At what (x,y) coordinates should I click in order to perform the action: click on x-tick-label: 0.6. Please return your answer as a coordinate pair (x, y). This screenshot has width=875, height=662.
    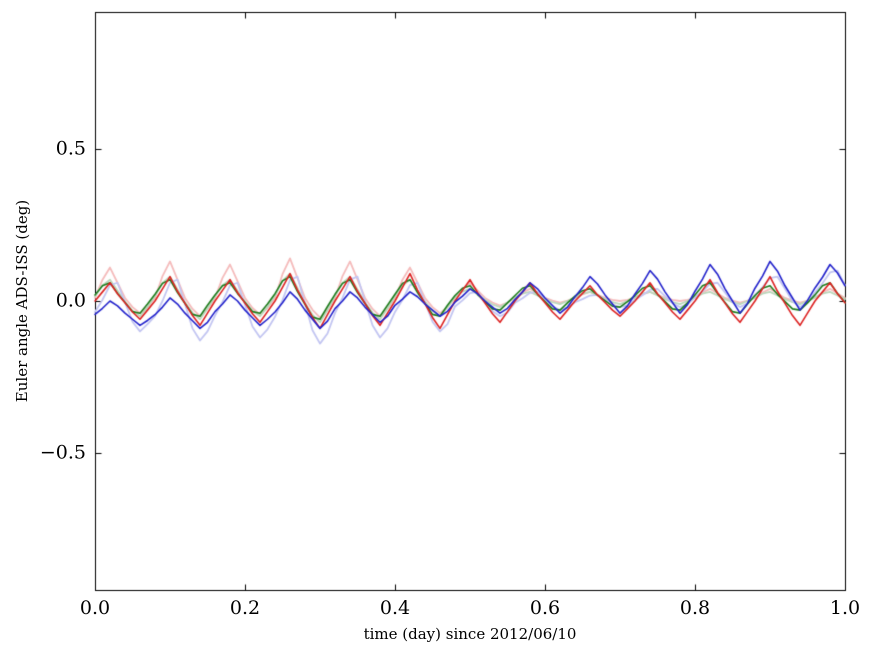
    Looking at the image, I should click on (545, 608).